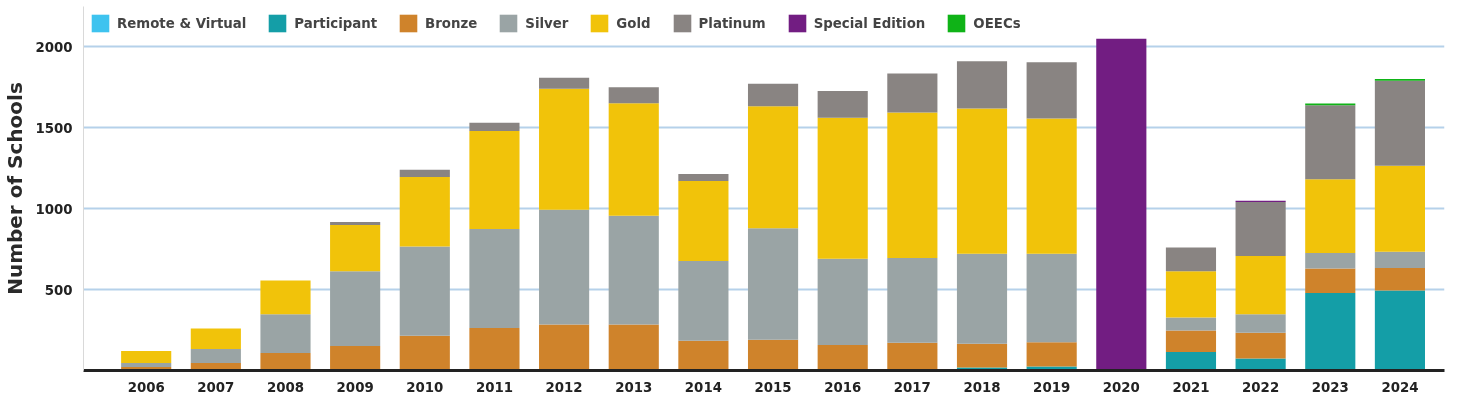  Describe the element at coordinates (355, 387) in the screenshot. I see `x-tick-label: 2009` at that location.